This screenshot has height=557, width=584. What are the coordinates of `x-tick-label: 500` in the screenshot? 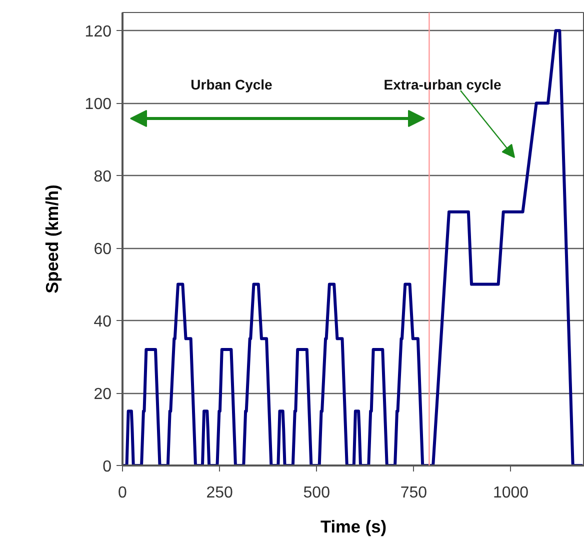 It's located at (316, 493).